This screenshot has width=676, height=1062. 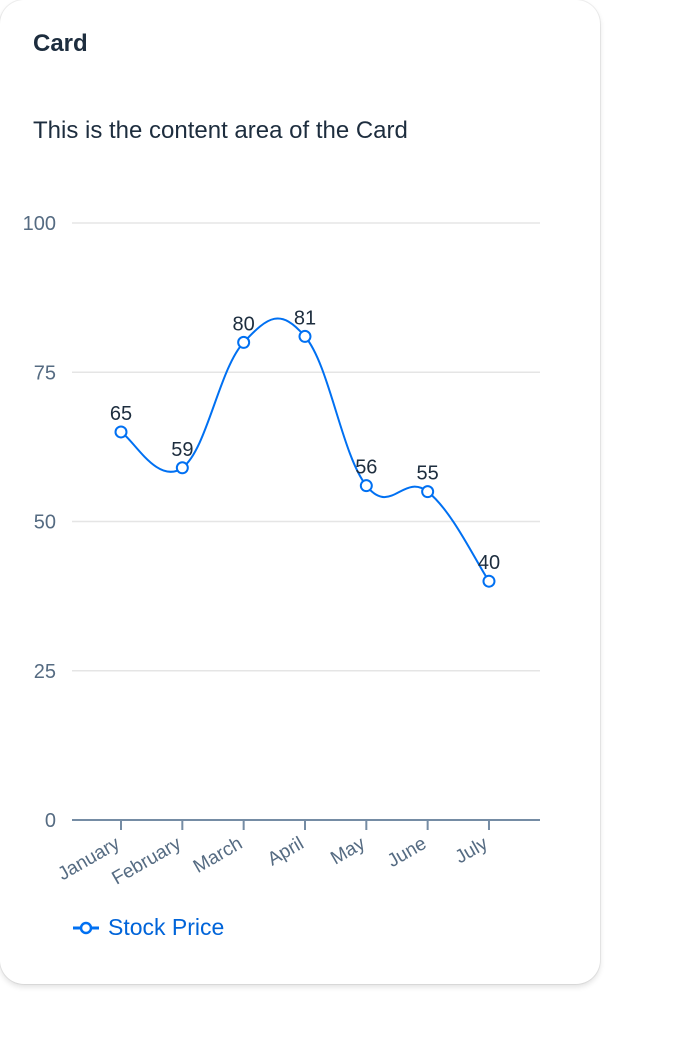 I want to click on x-tick-label: April, so click(x=285, y=851).